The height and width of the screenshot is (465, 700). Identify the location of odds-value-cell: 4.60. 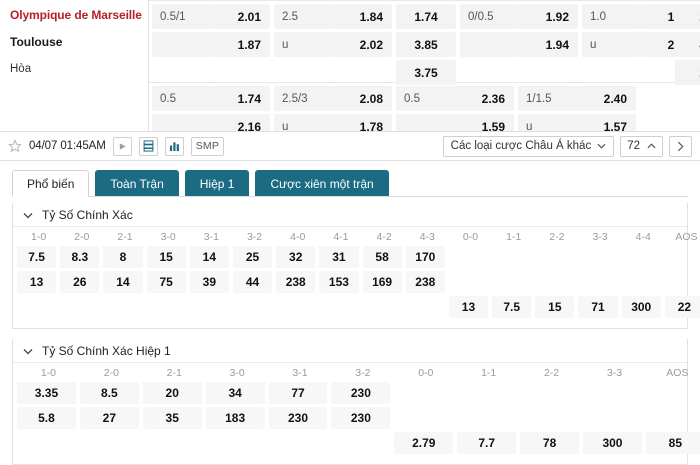
(687, 44).